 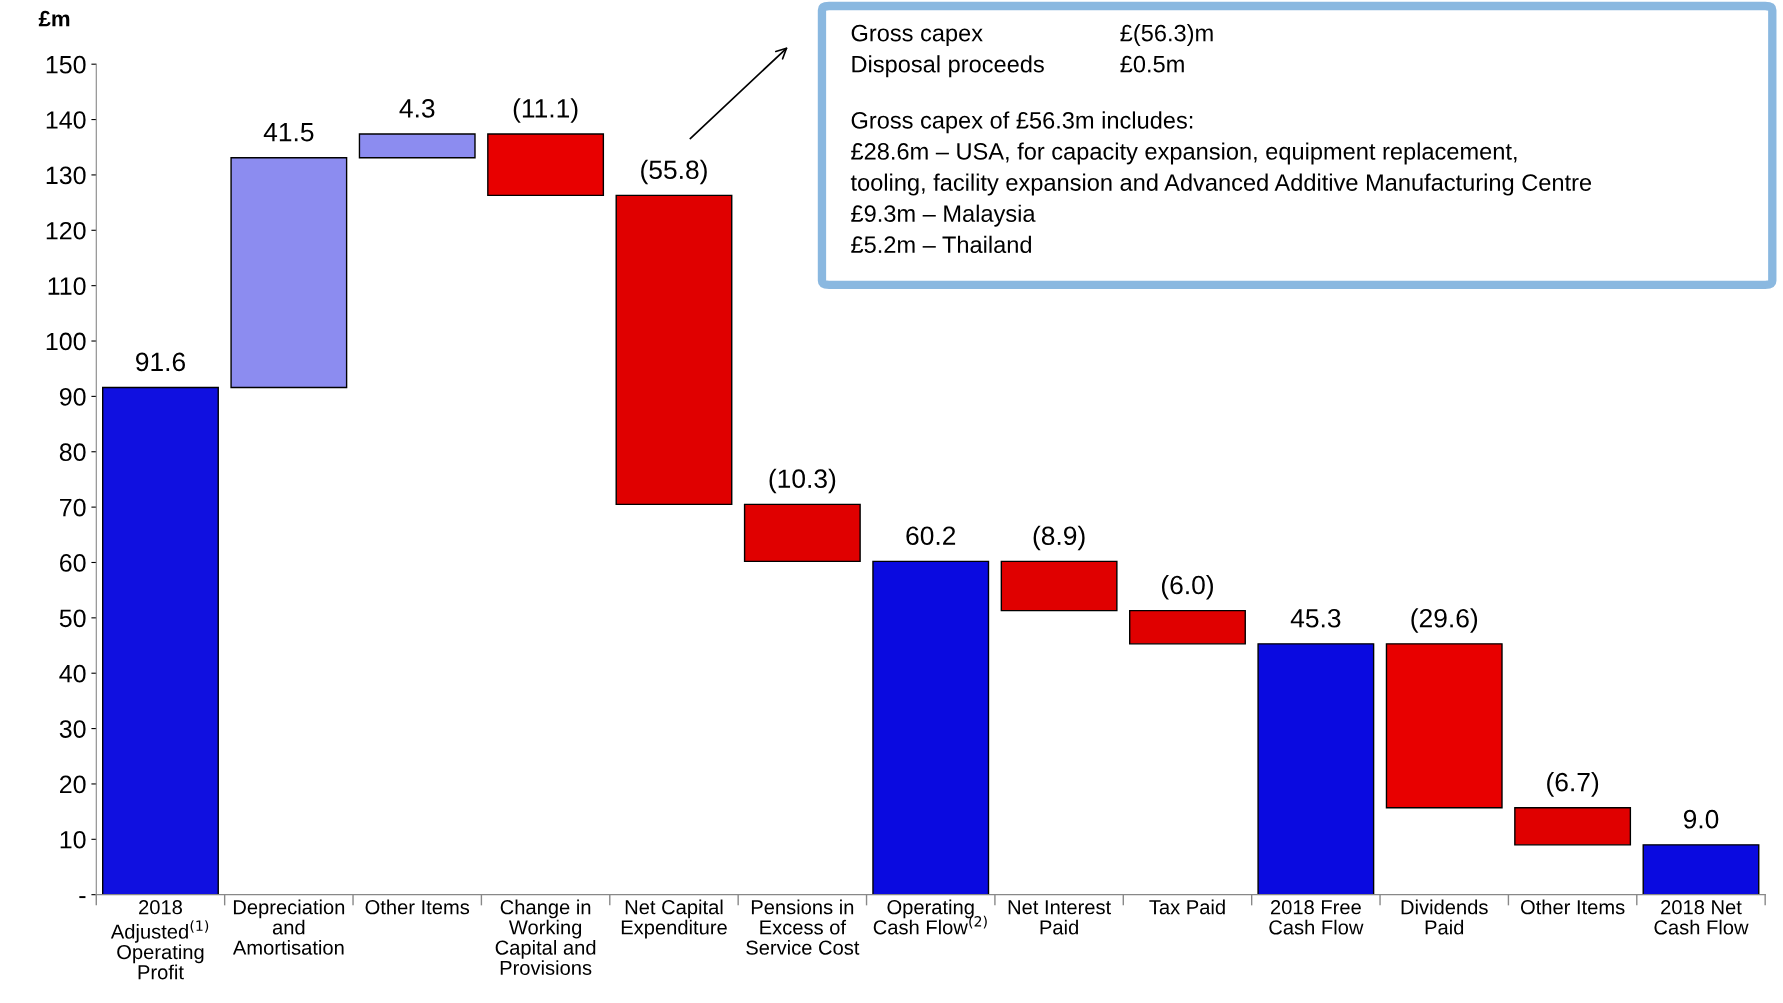 What do you see at coordinates (1166, 35) in the screenshot?
I see `text: £(56.3)m` at bounding box center [1166, 35].